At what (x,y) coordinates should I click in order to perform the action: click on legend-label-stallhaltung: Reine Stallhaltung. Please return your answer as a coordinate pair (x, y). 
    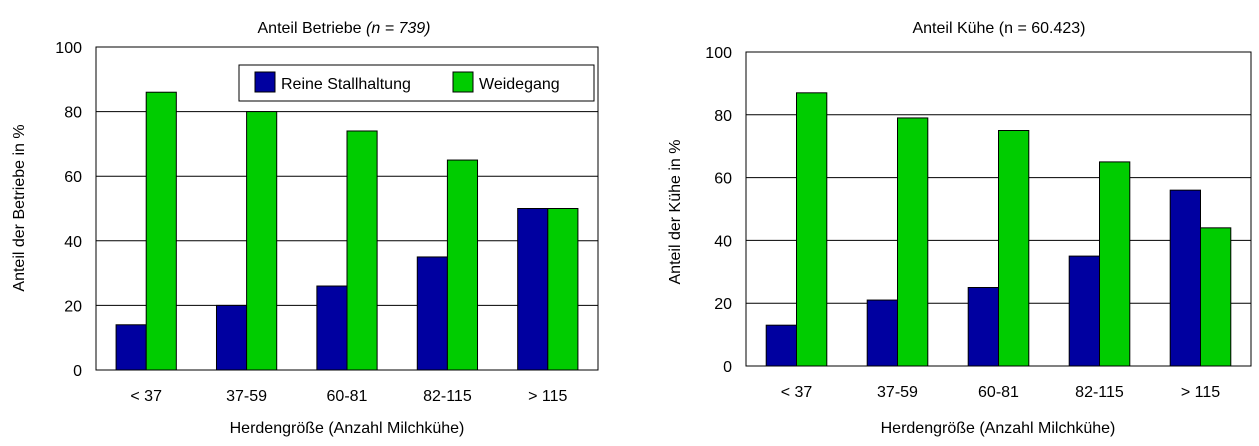
    Looking at the image, I should click on (346, 84).